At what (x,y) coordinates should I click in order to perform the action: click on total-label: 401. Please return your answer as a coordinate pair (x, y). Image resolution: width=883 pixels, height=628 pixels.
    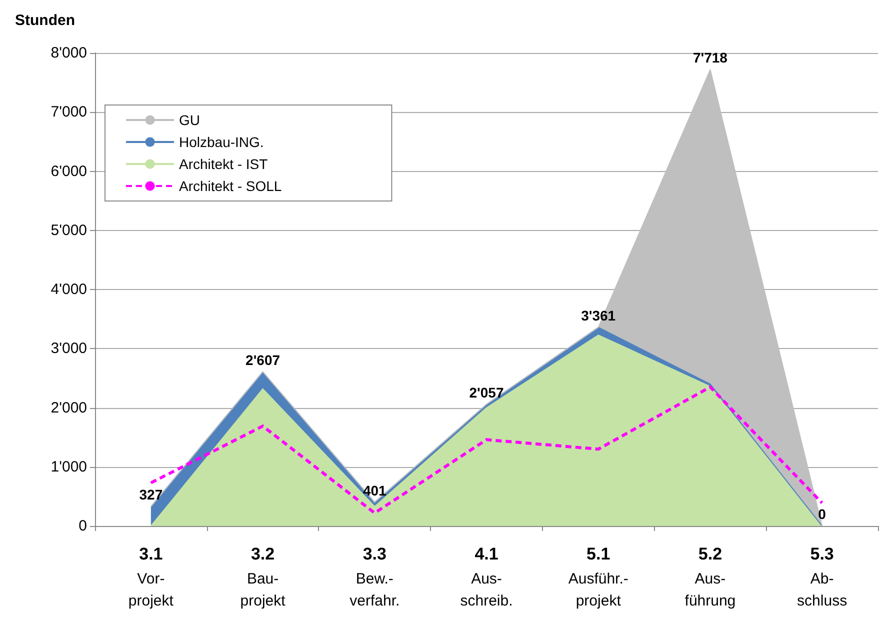
    Looking at the image, I should click on (374, 490).